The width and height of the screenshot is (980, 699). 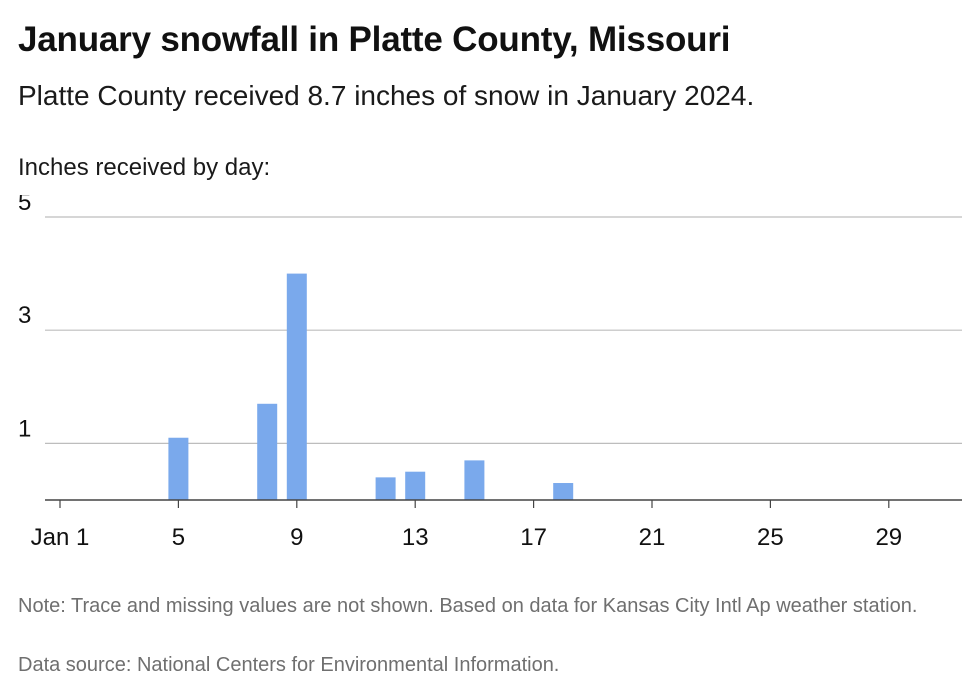 What do you see at coordinates (415, 537) in the screenshot?
I see `x-tick-label: 13` at bounding box center [415, 537].